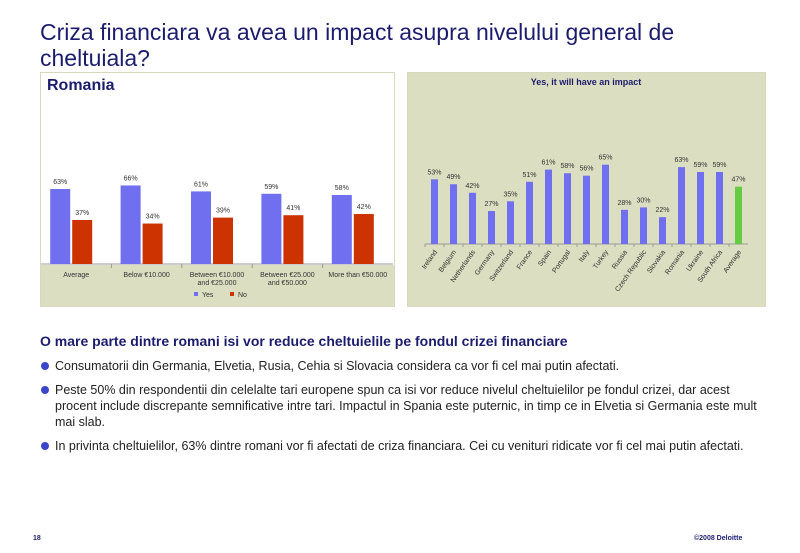  What do you see at coordinates (696, 261) in the screenshot?
I see `x-tick-label: Ukraine` at bounding box center [696, 261].